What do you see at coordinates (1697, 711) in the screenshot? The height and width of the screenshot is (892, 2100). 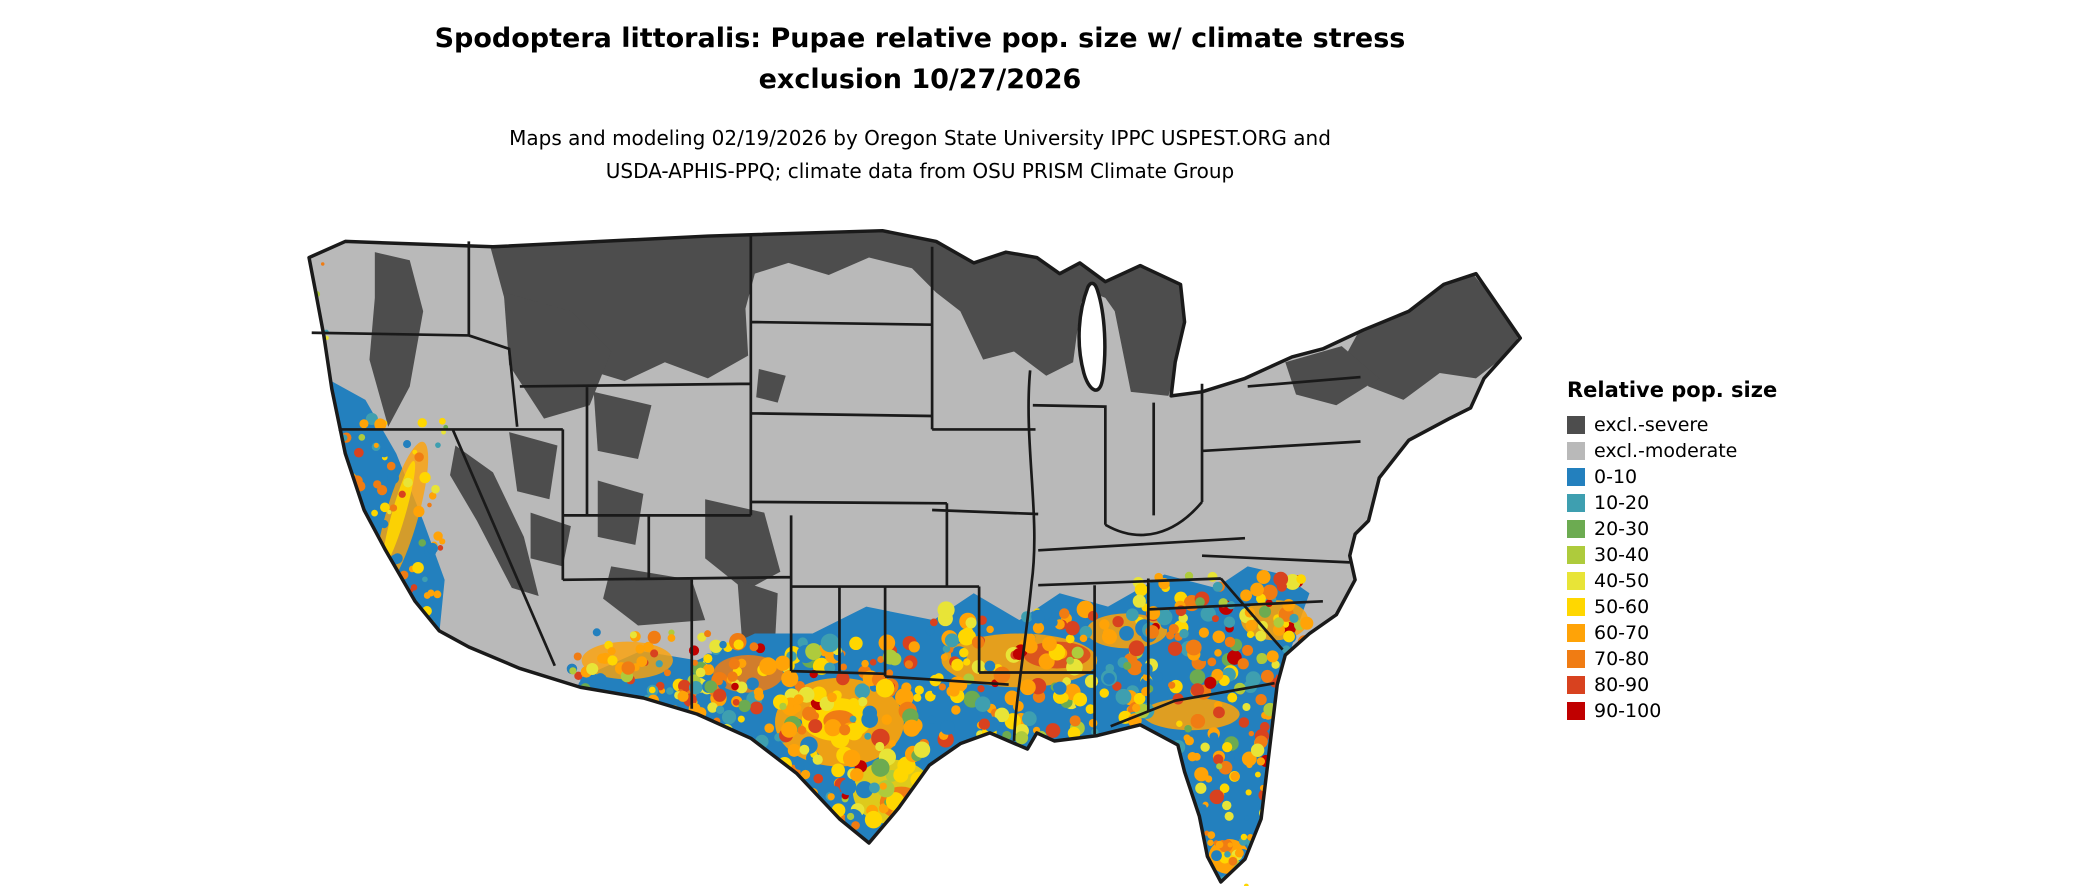 I see `legend-item: 90-100` at bounding box center [1697, 711].